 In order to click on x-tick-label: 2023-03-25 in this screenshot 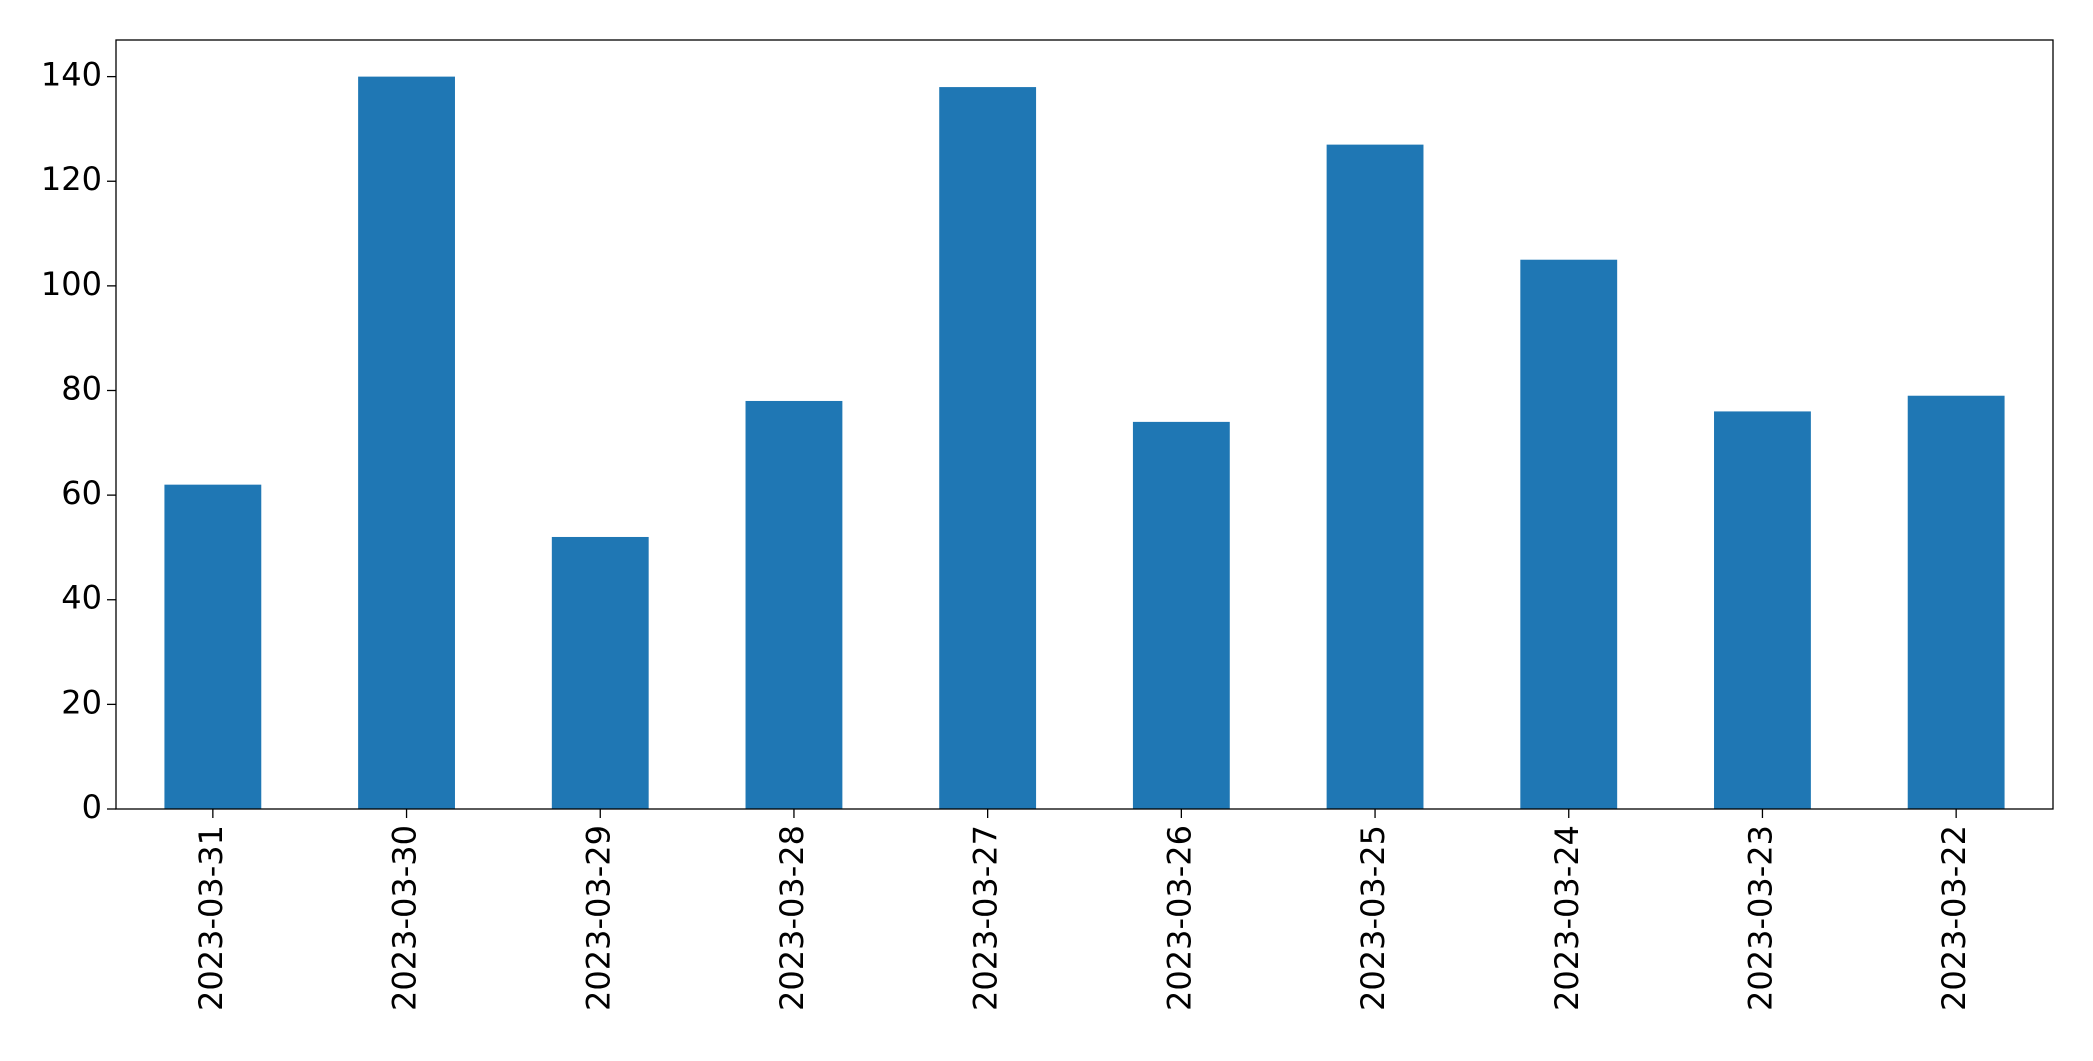, I will do `click(1373, 918)`.